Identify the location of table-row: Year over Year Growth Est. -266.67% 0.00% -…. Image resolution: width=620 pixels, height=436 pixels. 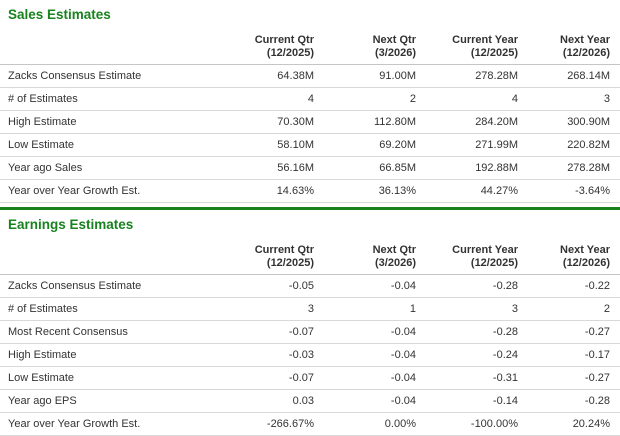
(310, 424).